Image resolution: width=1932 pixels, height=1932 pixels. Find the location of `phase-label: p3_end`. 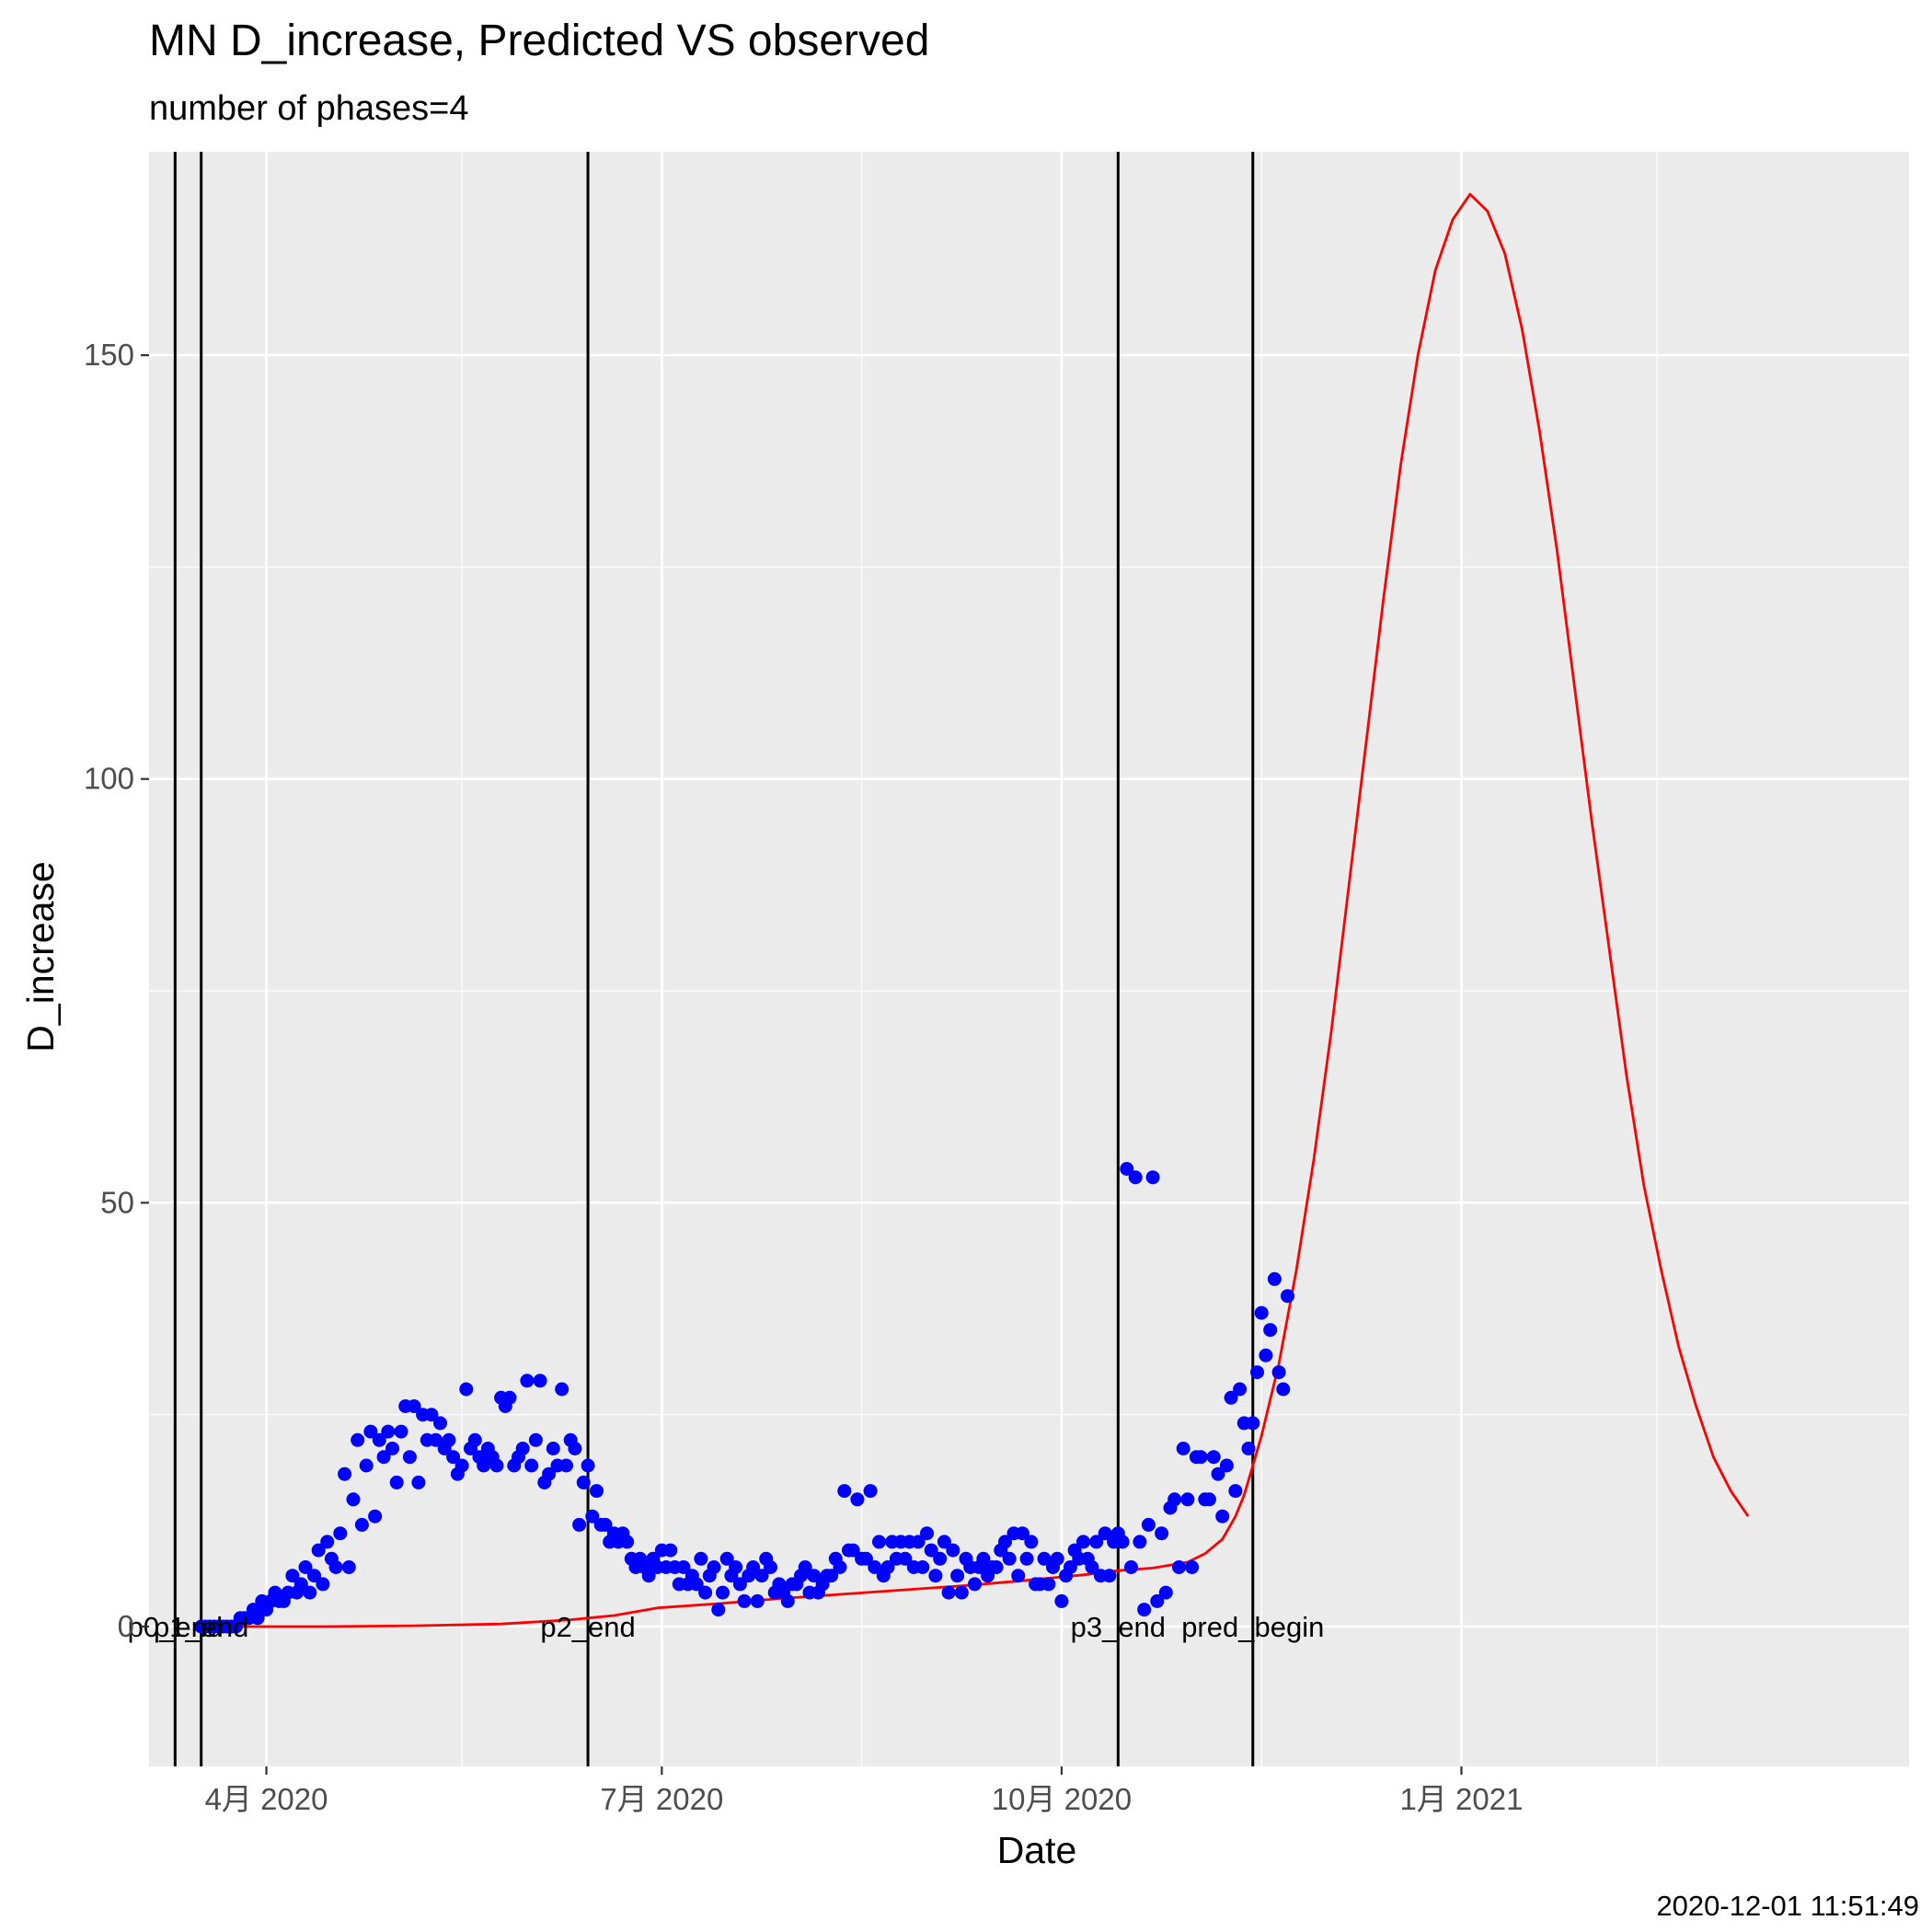

phase-label: p3_end is located at coordinates (1118, 1627).